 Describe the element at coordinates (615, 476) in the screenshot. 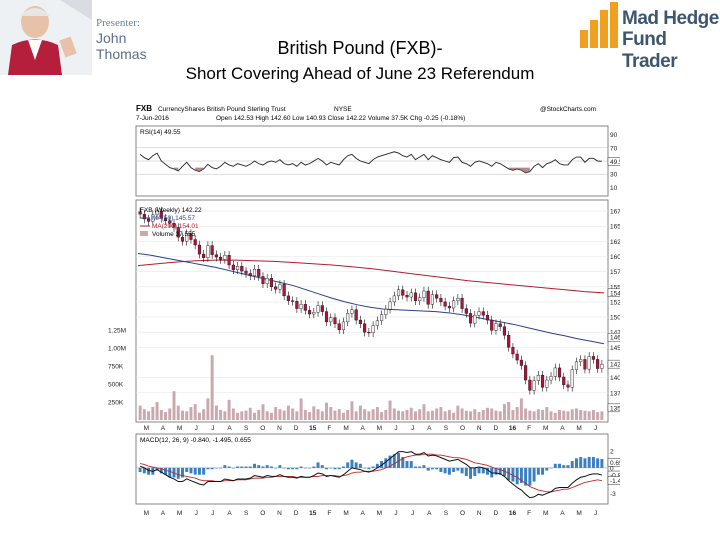

I see `macd-tick-label: -0.840` at that location.